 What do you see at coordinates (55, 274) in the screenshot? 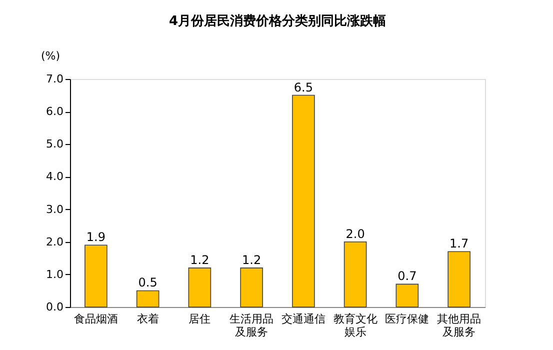
I see `y-tick-label: 1.0` at bounding box center [55, 274].